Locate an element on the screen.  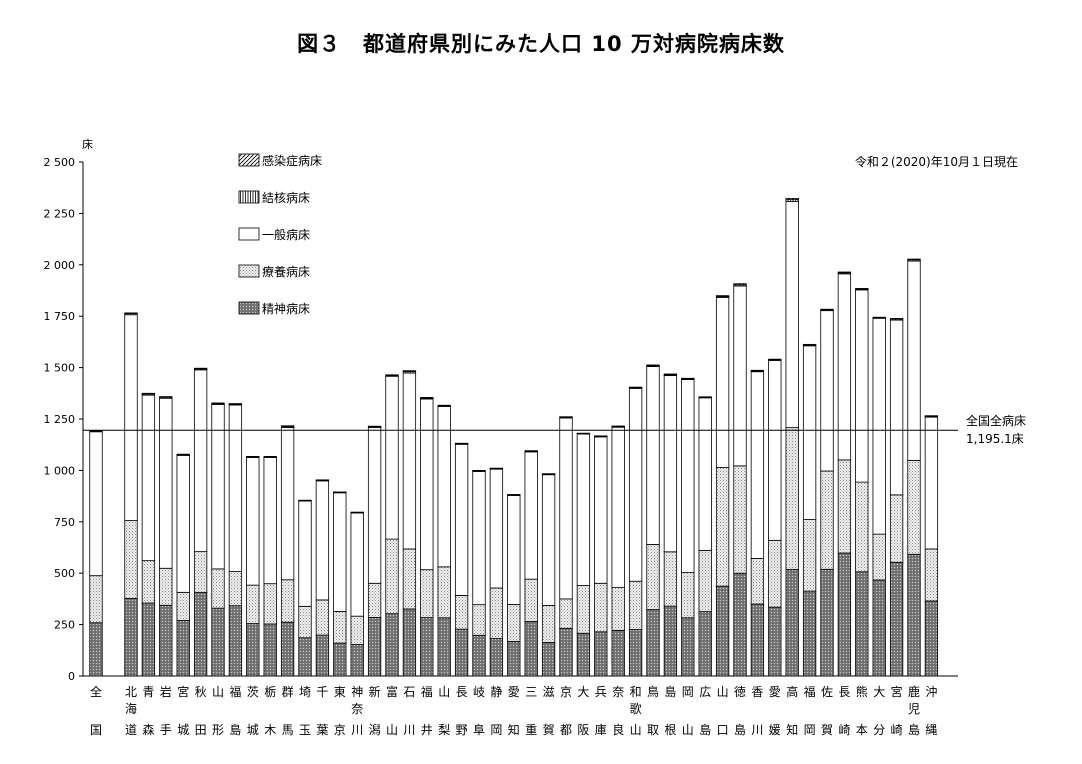
x-category-label: 木 is located at coordinates (270, 730).